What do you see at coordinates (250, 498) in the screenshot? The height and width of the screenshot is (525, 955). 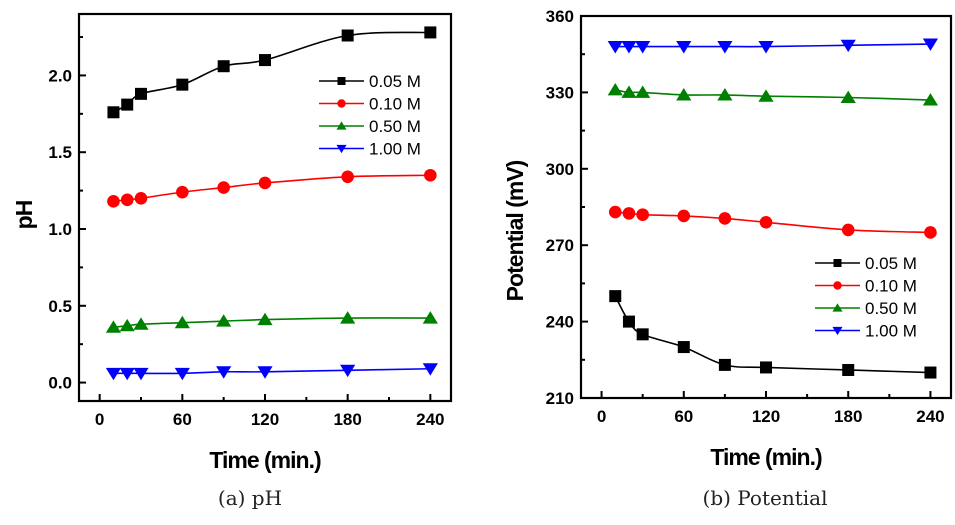 I see `figure-caption: (a) pH` at bounding box center [250, 498].